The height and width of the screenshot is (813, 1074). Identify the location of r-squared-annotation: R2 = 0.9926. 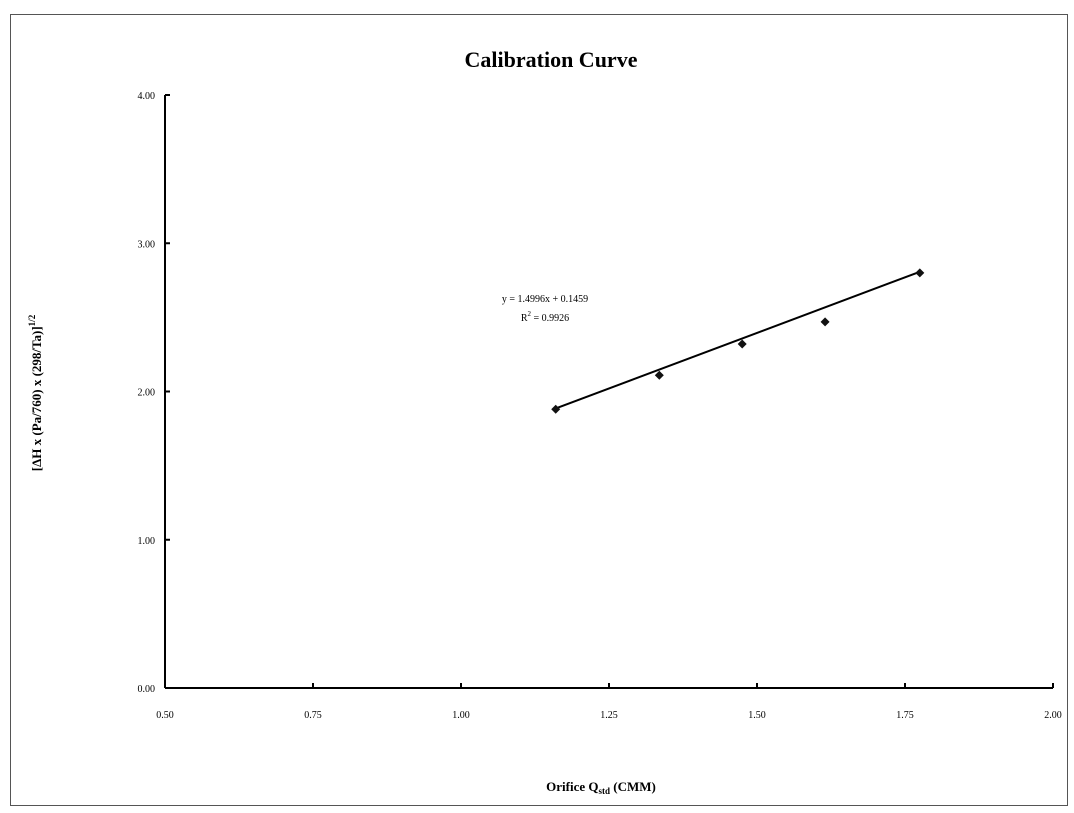
(545, 317).